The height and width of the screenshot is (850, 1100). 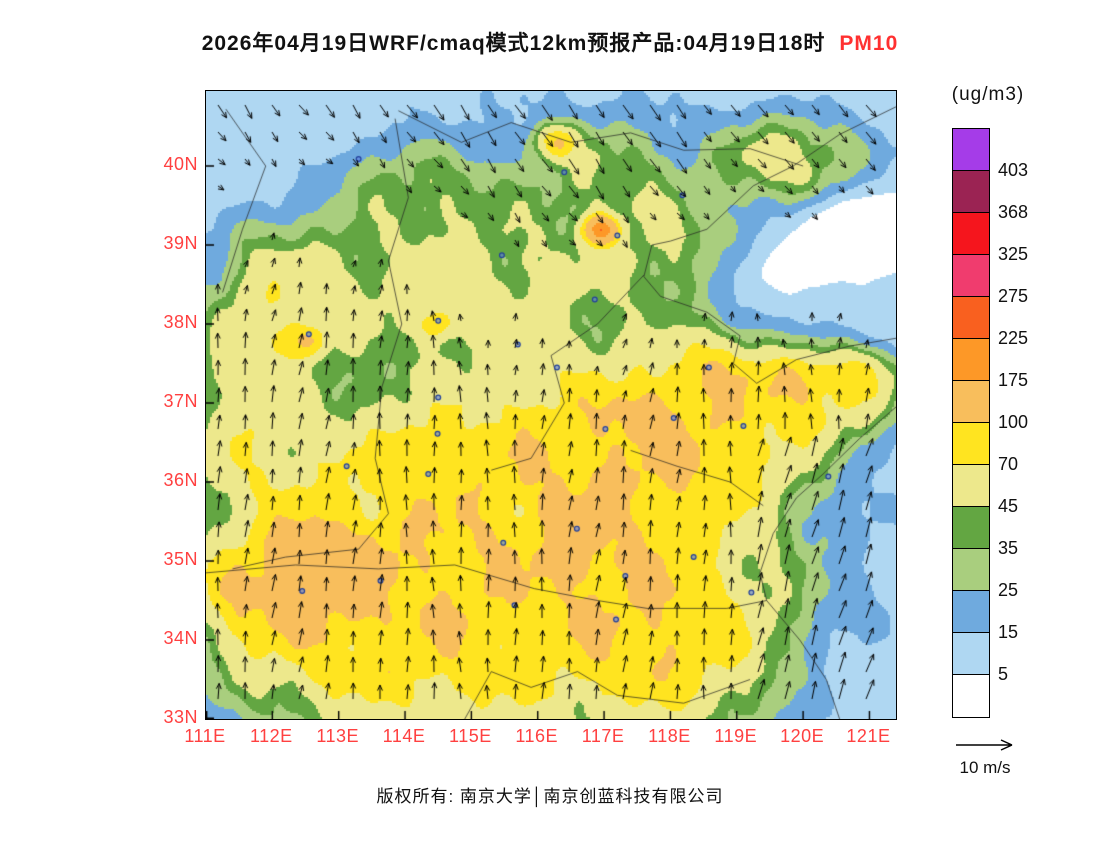 What do you see at coordinates (1013, 170) in the screenshot?
I see `colorbar-level-label: 403` at bounding box center [1013, 170].